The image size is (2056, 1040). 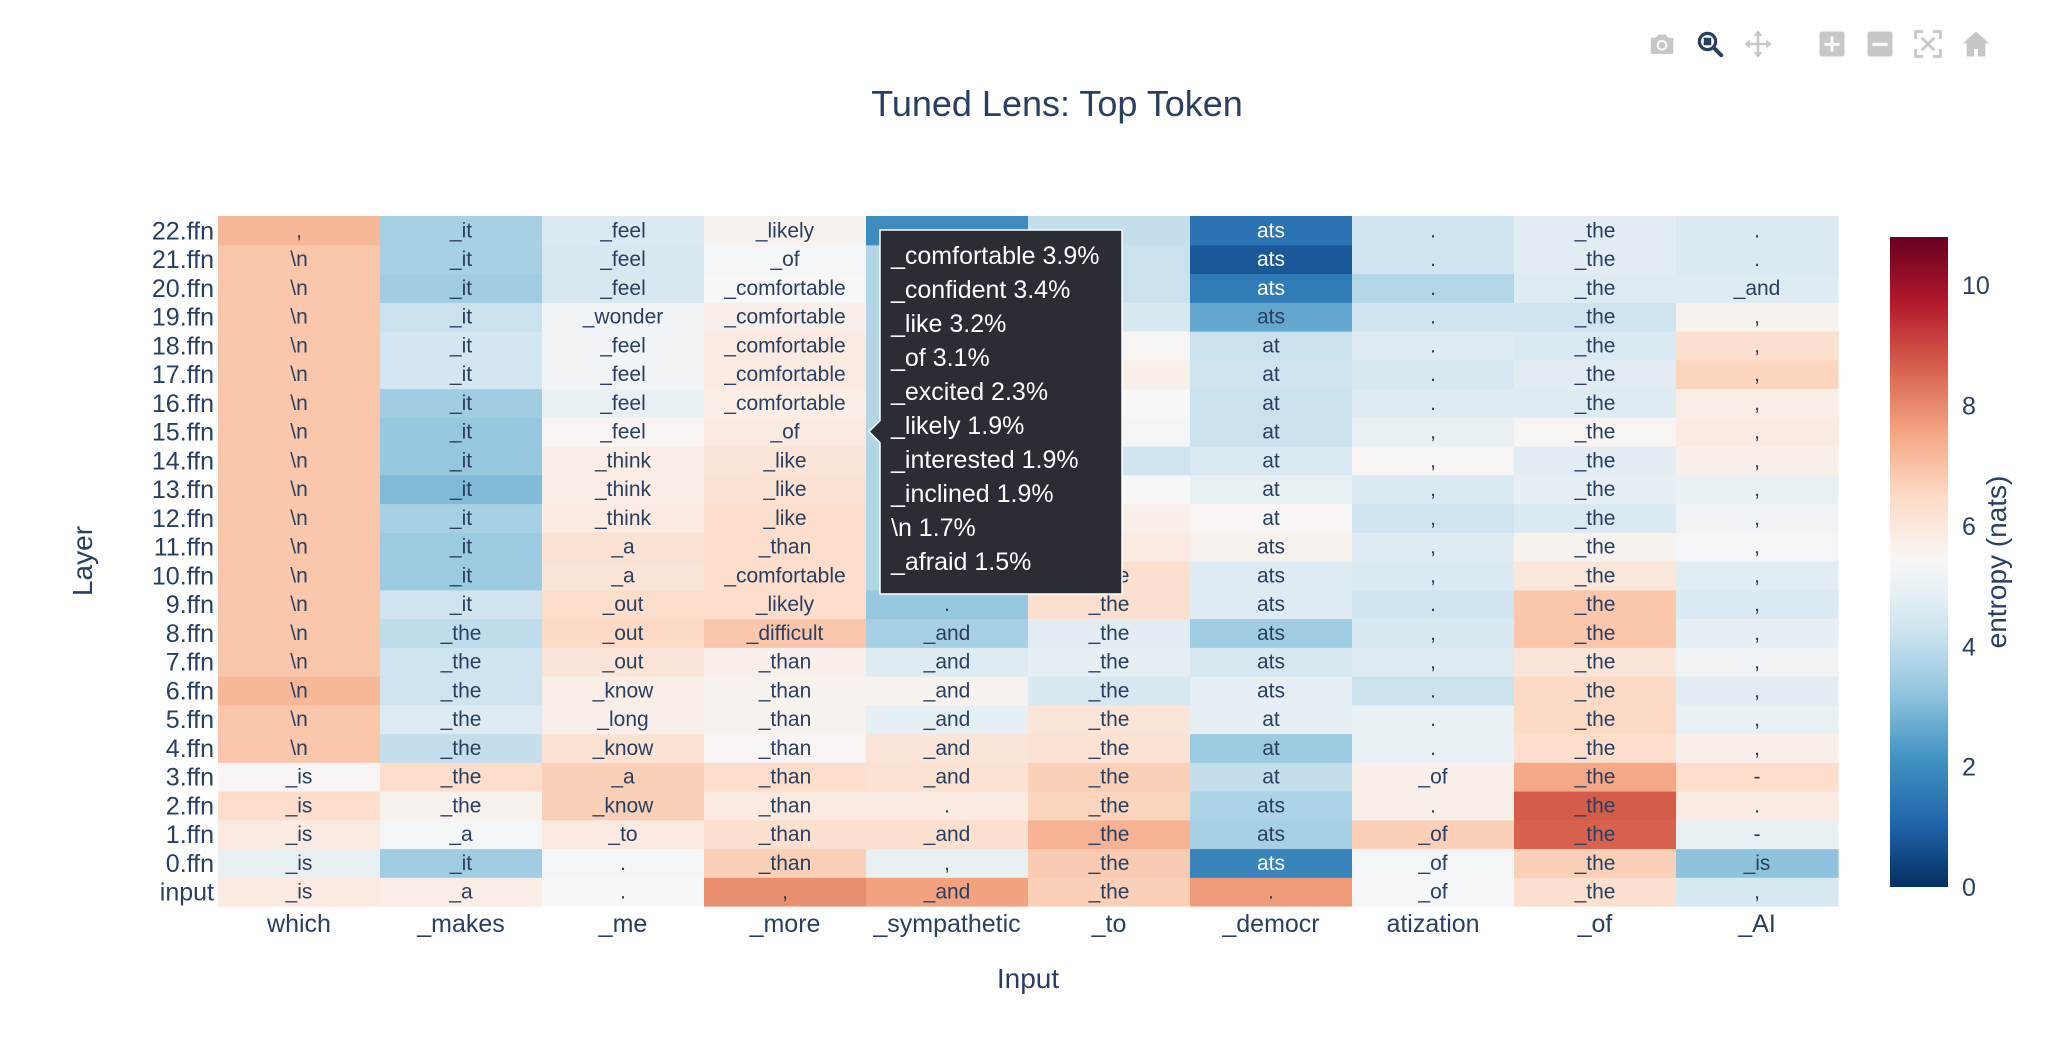 What do you see at coordinates (1758, 44) in the screenshot?
I see `pan-icon` at bounding box center [1758, 44].